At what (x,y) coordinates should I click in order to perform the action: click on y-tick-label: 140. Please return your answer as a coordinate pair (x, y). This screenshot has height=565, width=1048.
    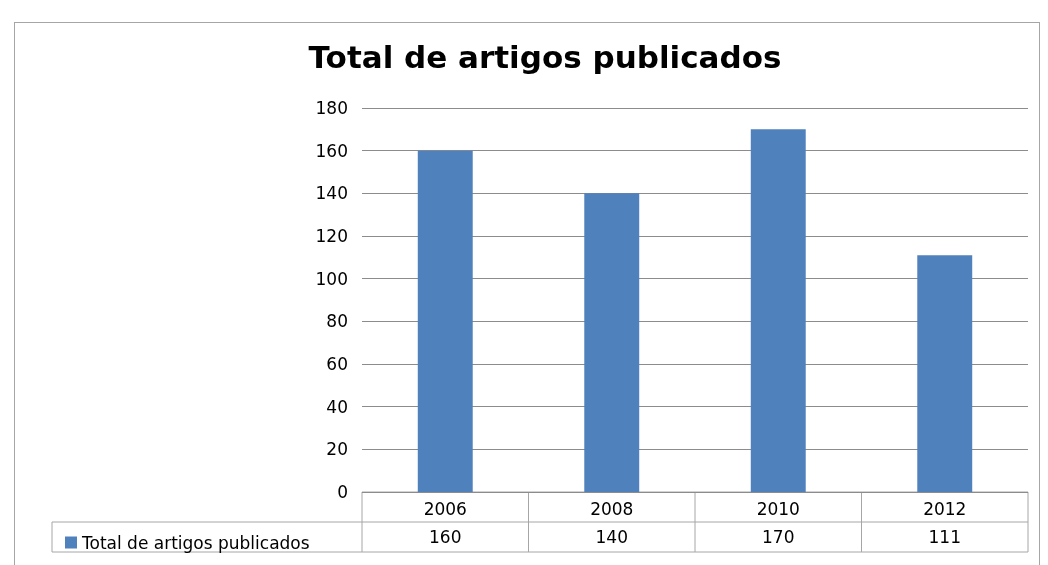
    Looking at the image, I should click on (331, 193).